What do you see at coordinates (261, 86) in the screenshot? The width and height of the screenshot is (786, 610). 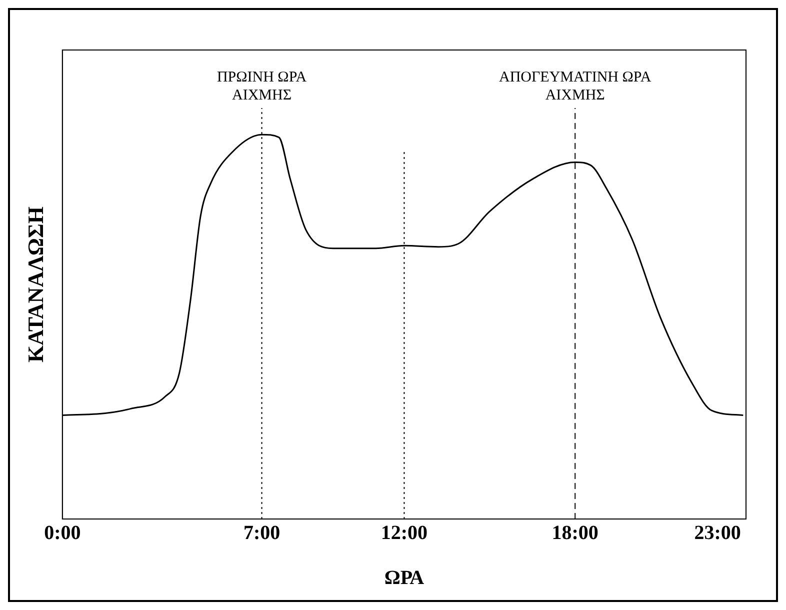 I see `ref-line-label: ΠΡΩΙΝΗ ΩΡΑ ΑΙΧΜΗΣ` at bounding box center [261, 86].